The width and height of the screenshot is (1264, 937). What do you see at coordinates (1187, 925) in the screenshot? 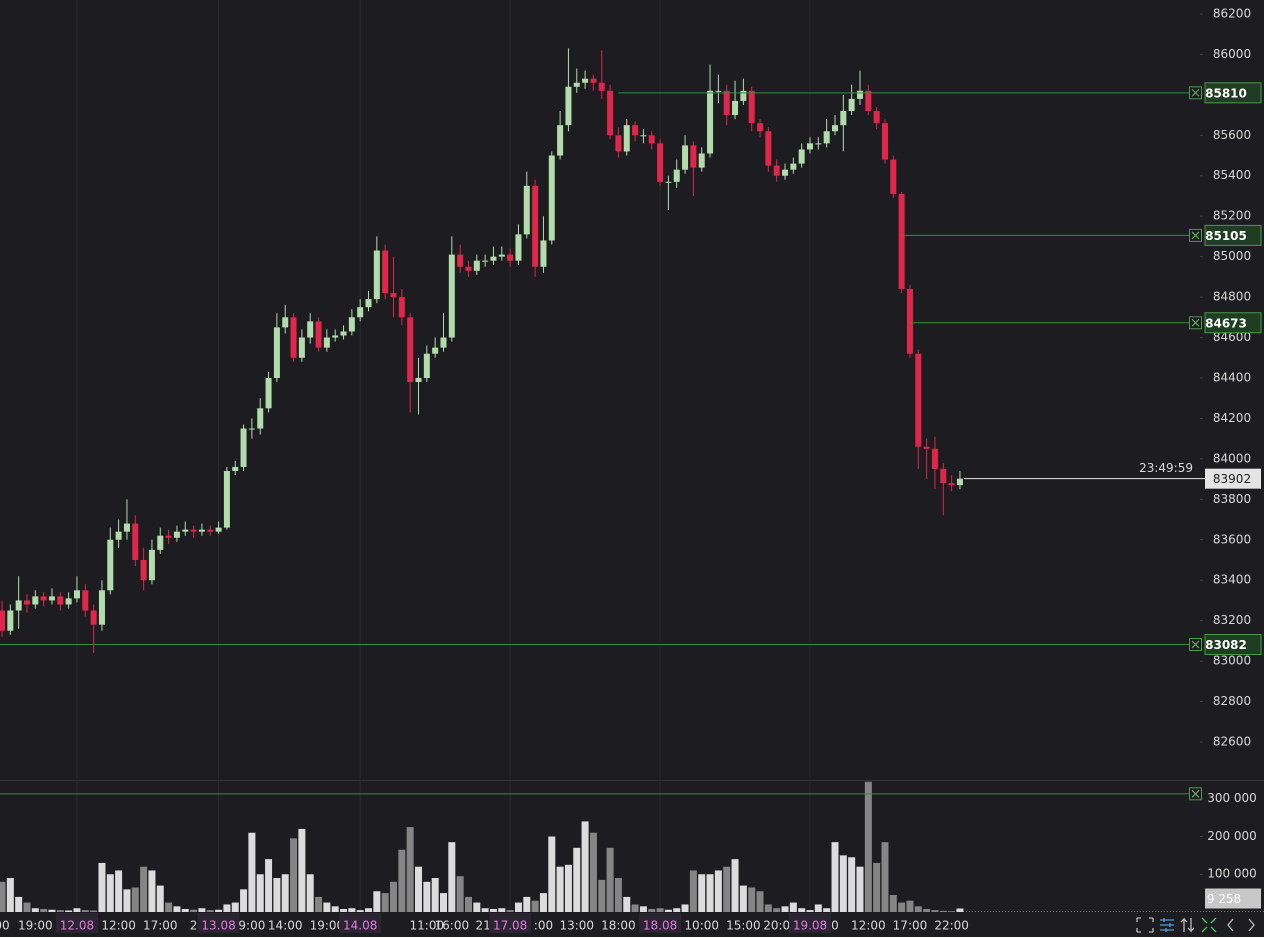
I see `scale-icon` at bounding box center [1187, 925].